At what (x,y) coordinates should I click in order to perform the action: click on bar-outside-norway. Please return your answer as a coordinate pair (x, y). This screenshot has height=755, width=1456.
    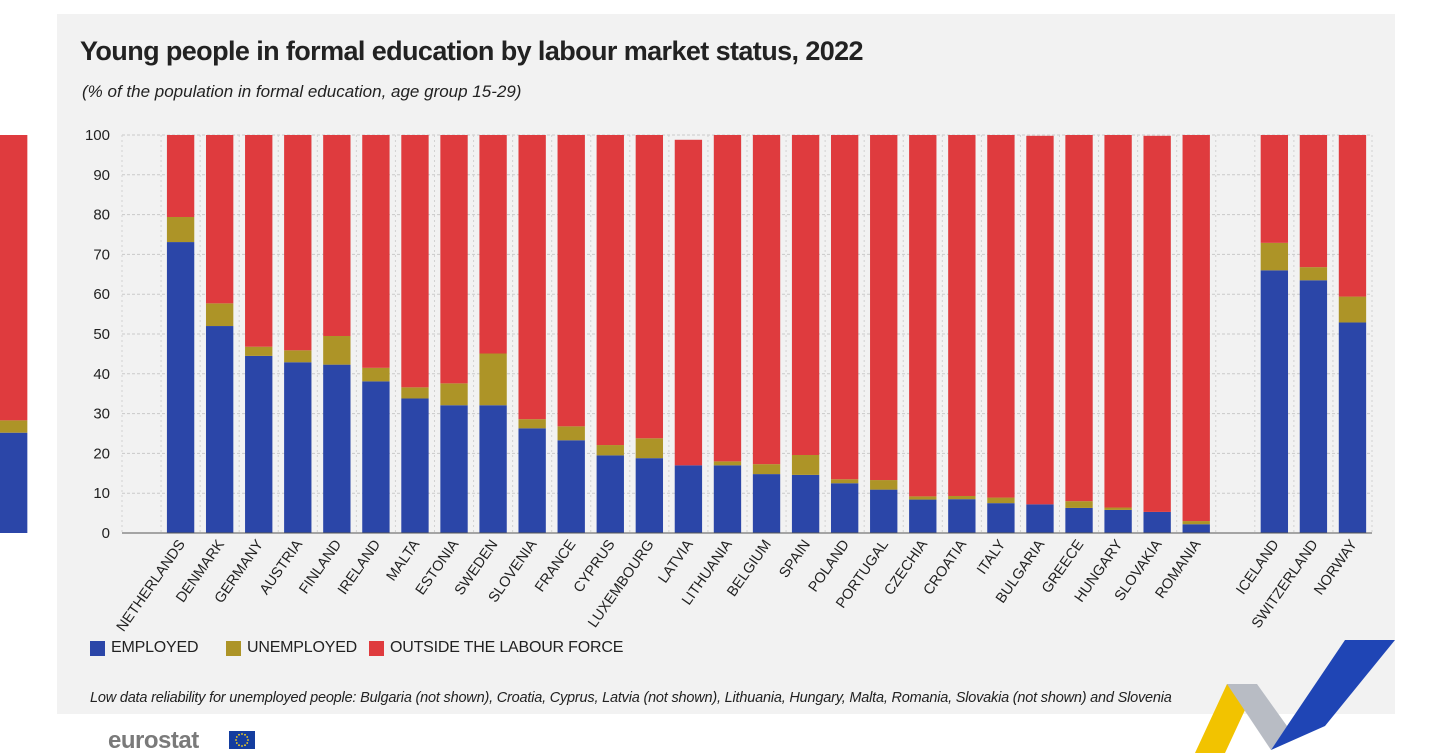
    Looking at the image, I should click on (1352, 216).